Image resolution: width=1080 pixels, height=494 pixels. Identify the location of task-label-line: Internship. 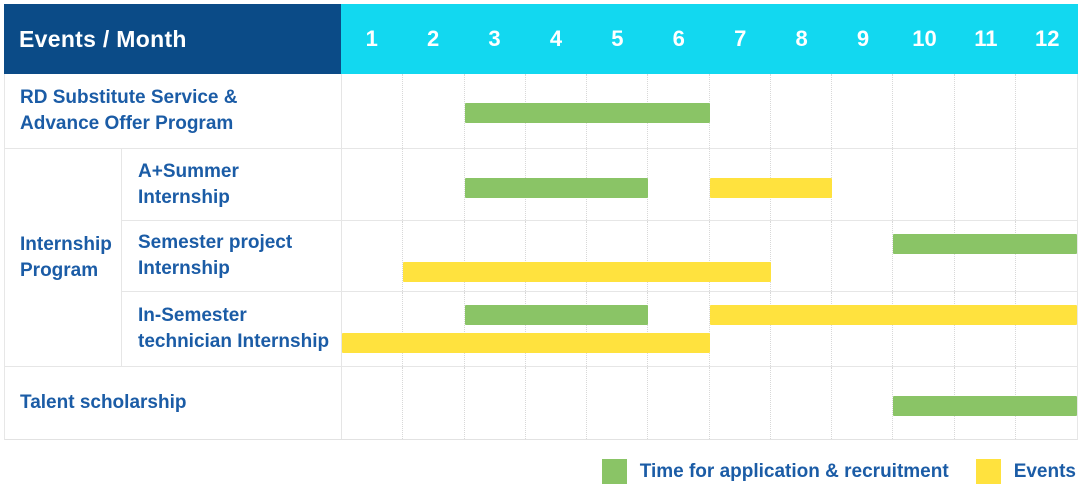
(184, 268).